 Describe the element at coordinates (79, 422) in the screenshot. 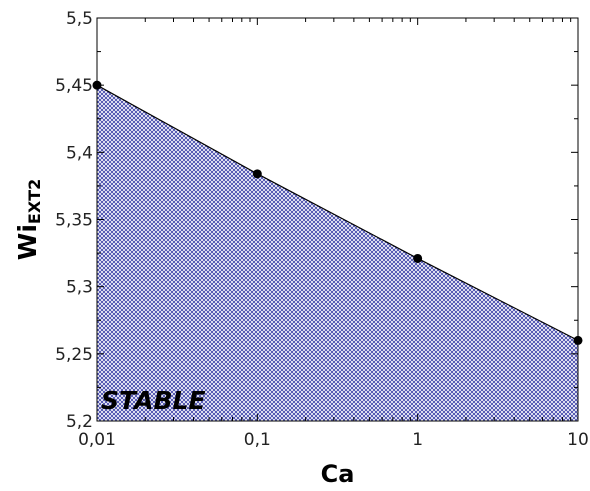

I see `y-tick-label: 5,2` at that location.